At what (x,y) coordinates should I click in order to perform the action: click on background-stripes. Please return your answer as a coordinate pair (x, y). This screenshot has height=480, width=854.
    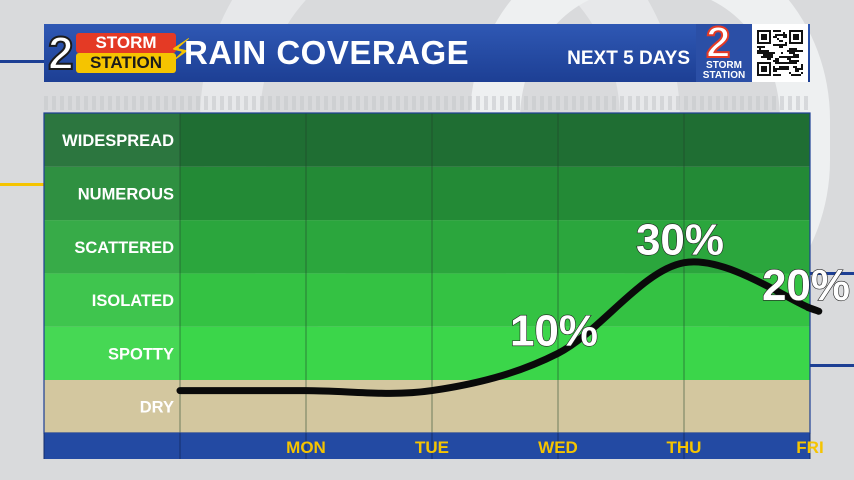
    Looking at the image, I should click on (427, 103).